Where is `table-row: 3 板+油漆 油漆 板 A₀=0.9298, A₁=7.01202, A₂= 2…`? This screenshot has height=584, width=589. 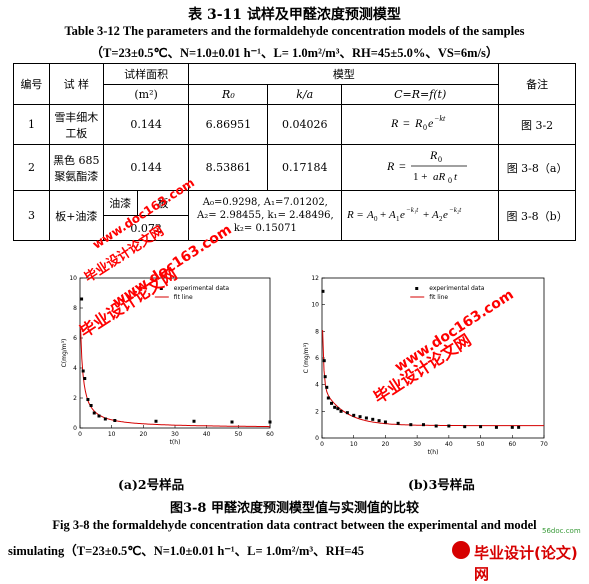 table-row: 3 板+油漆 油漆 板 A₀=0.9298, A₁=7.01202, A₂= 2… is located at coordinates (294, 215).